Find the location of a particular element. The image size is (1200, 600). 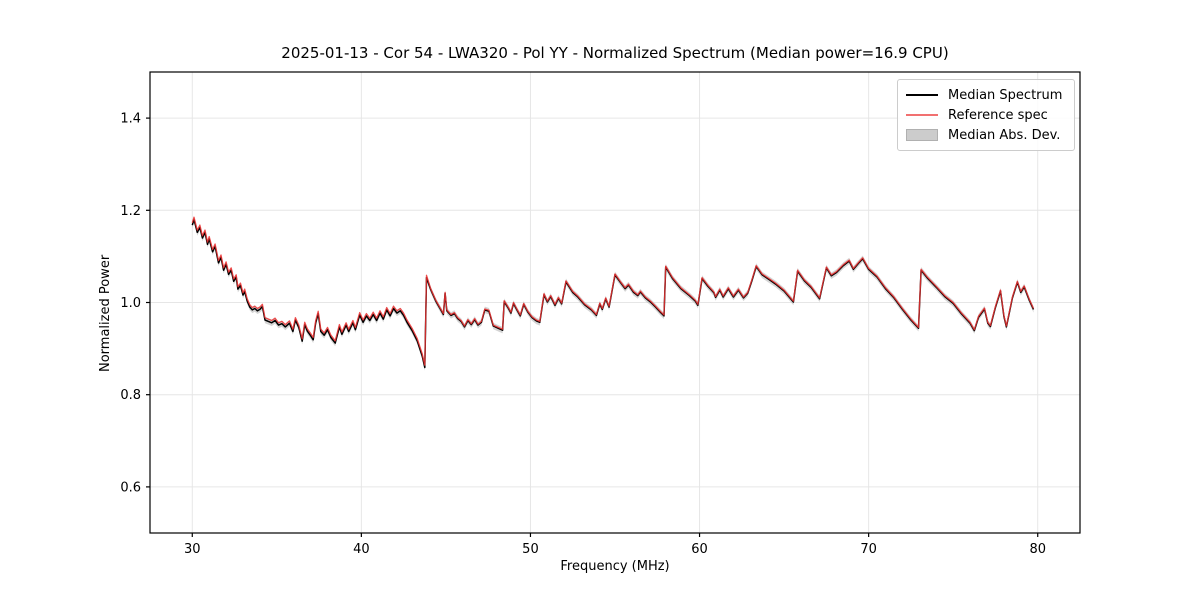

x-tick-label: 50 is located at coordinates (530, 549).